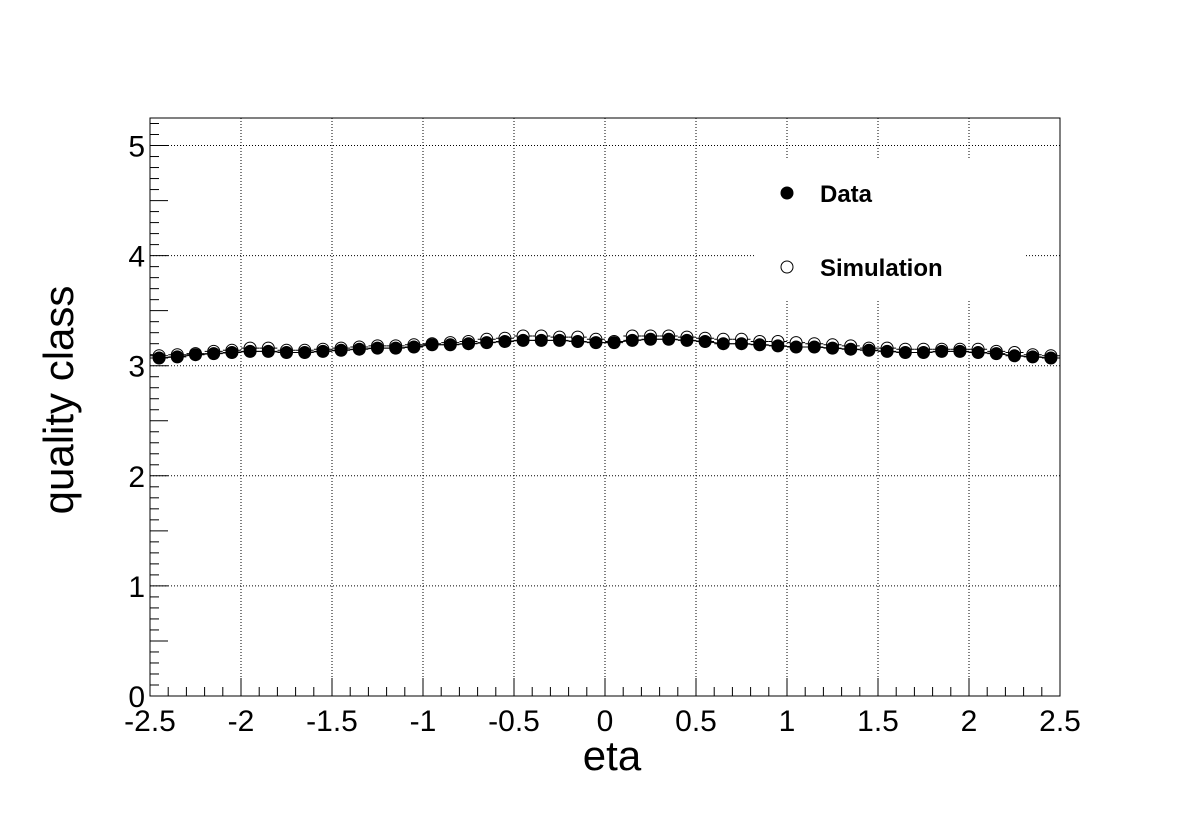  What do you see at coordinates (136, 147) in the screenshot?
I see `y-tick-label: 5` at bounding box center [136, 147].